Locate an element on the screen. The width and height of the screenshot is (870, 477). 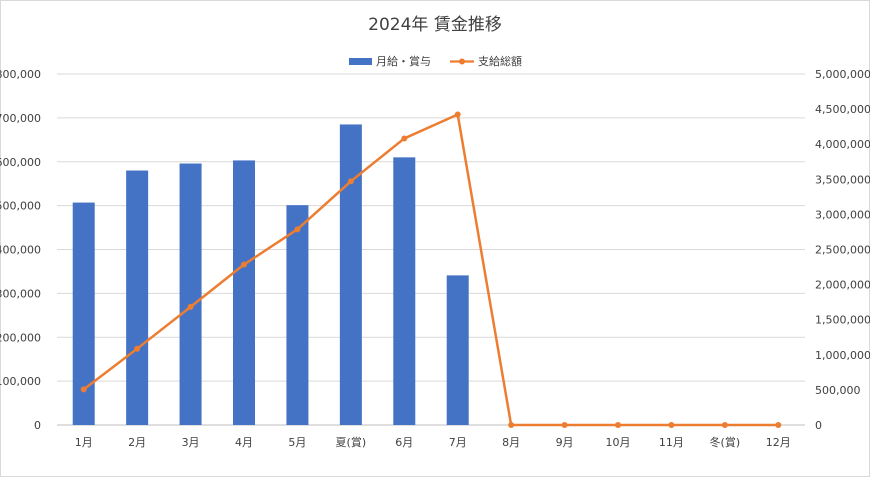
right-tick-label: 5,000,000 is located at coordinates (842, 74).